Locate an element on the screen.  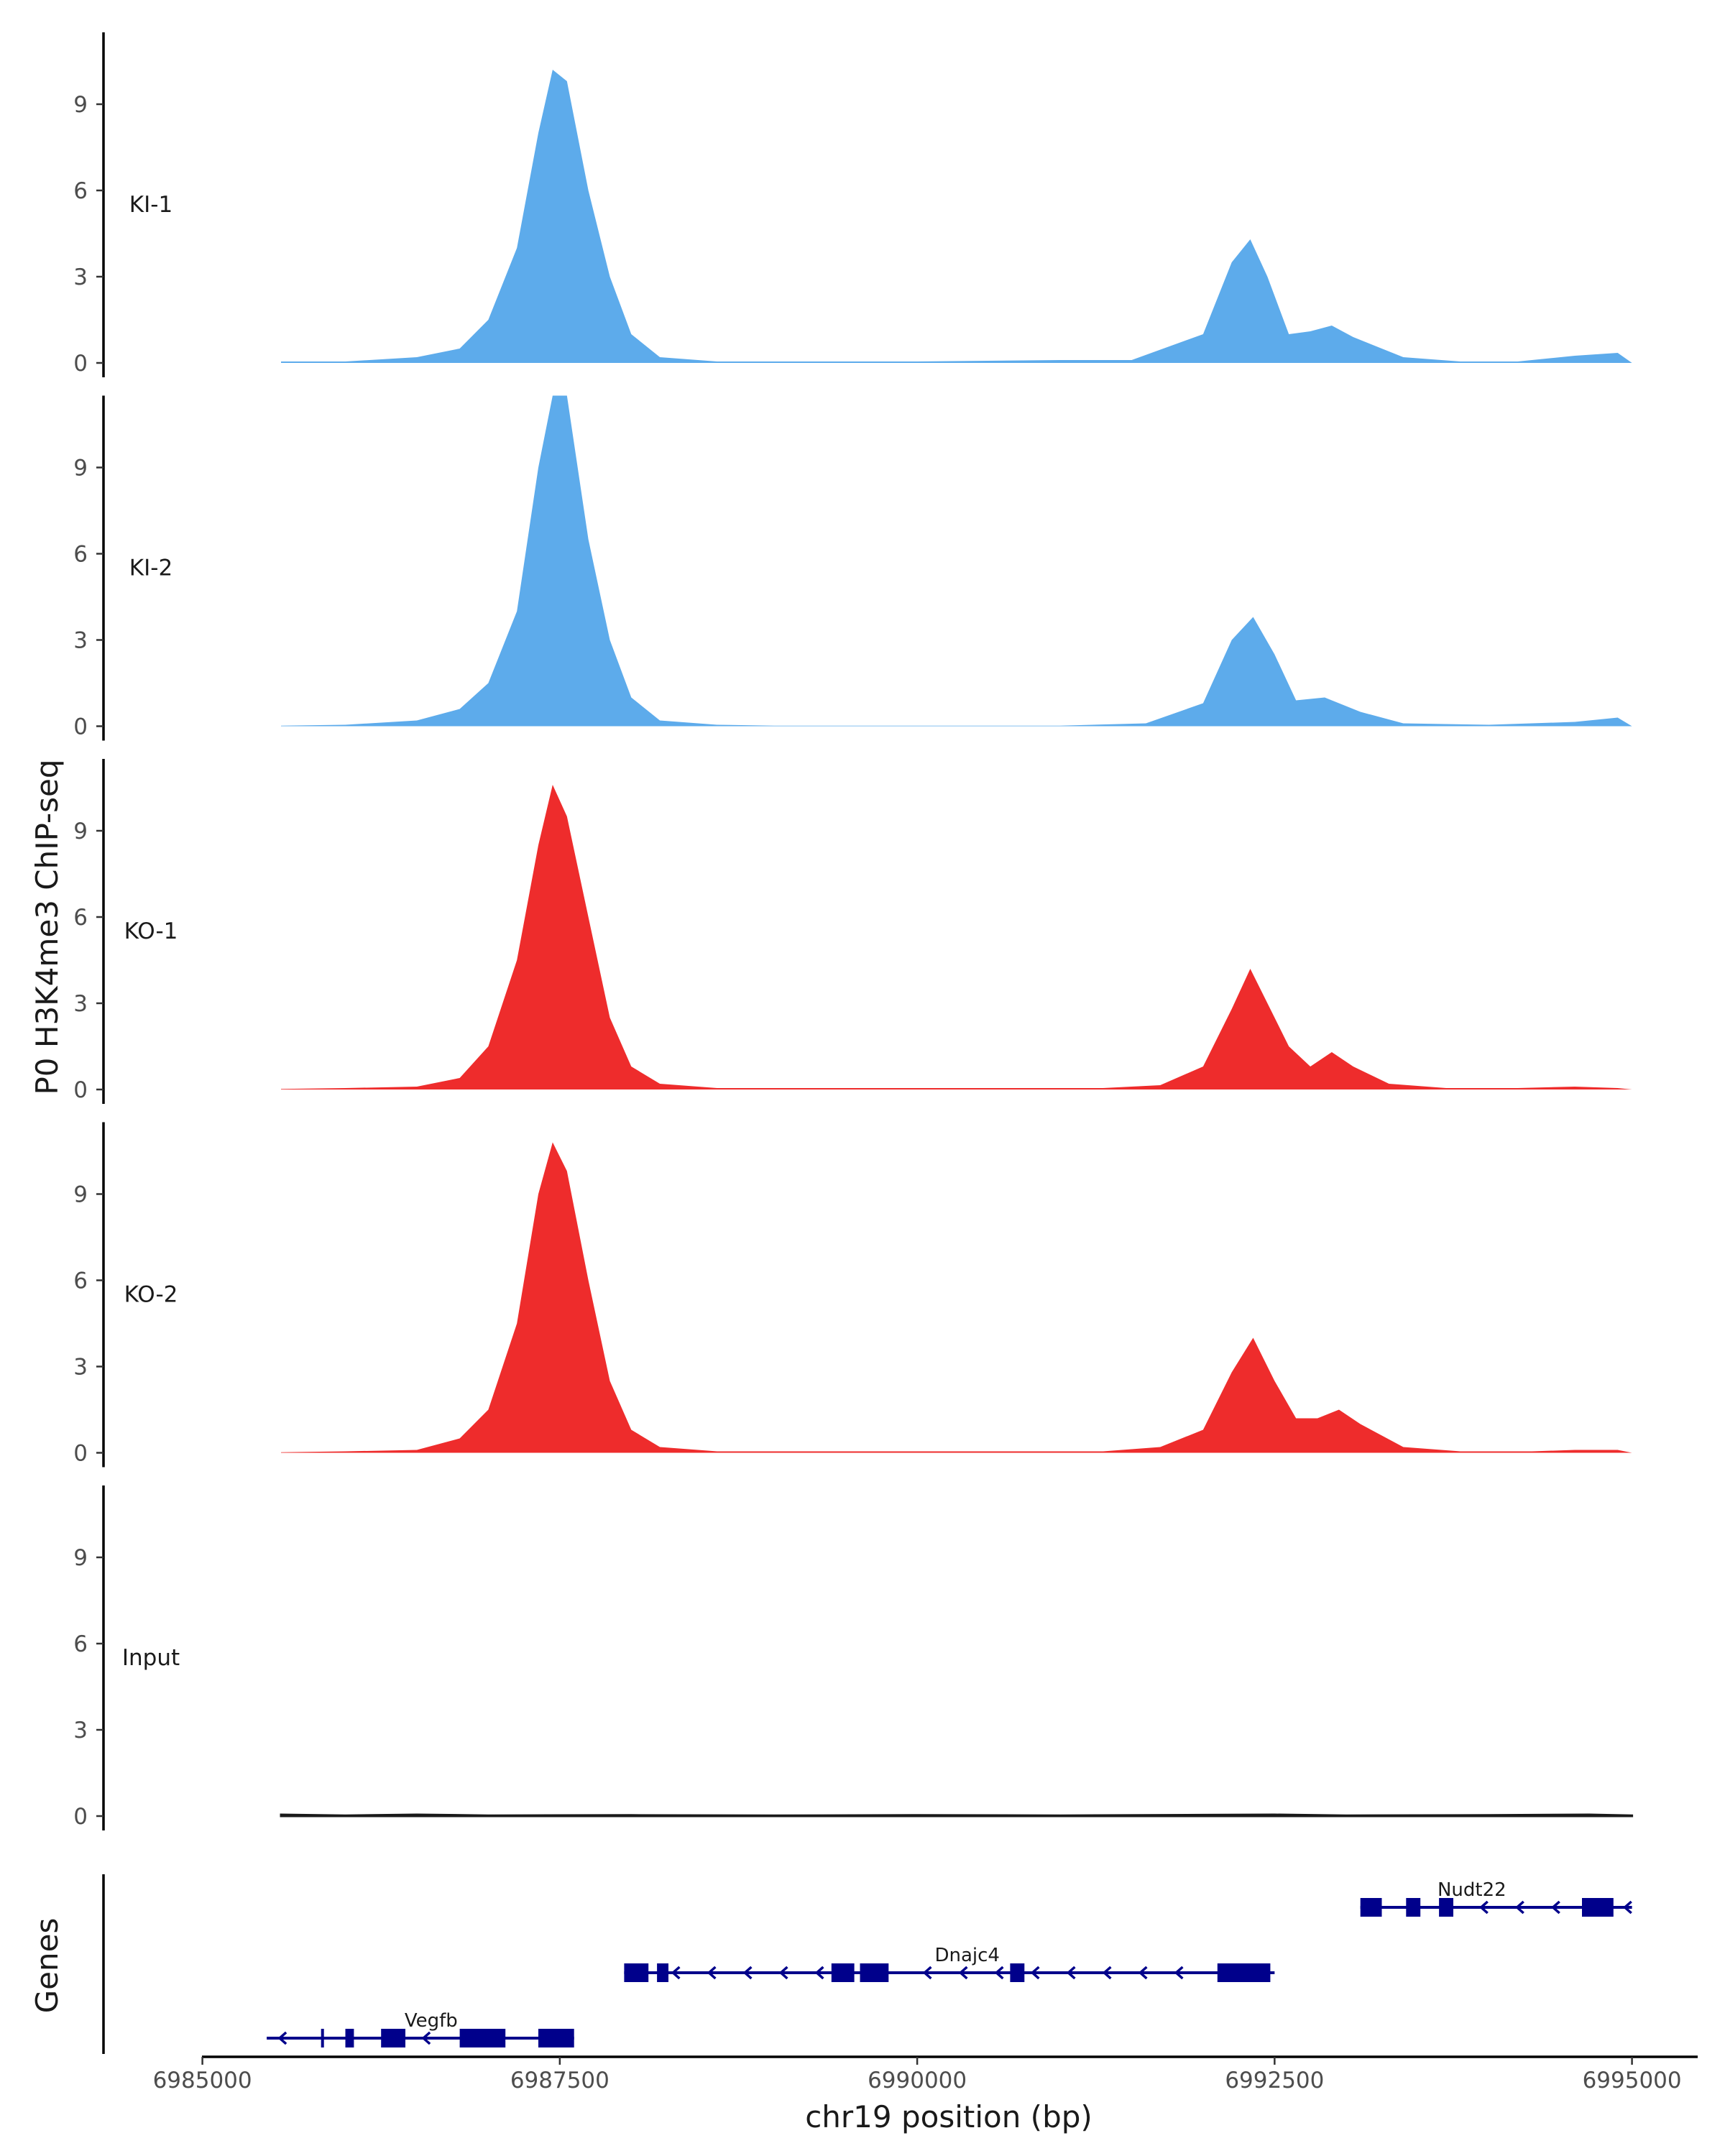
x-axis: 6985000 6987500 6990000 6992500 6995000 is located at coordinates (925, 2074).